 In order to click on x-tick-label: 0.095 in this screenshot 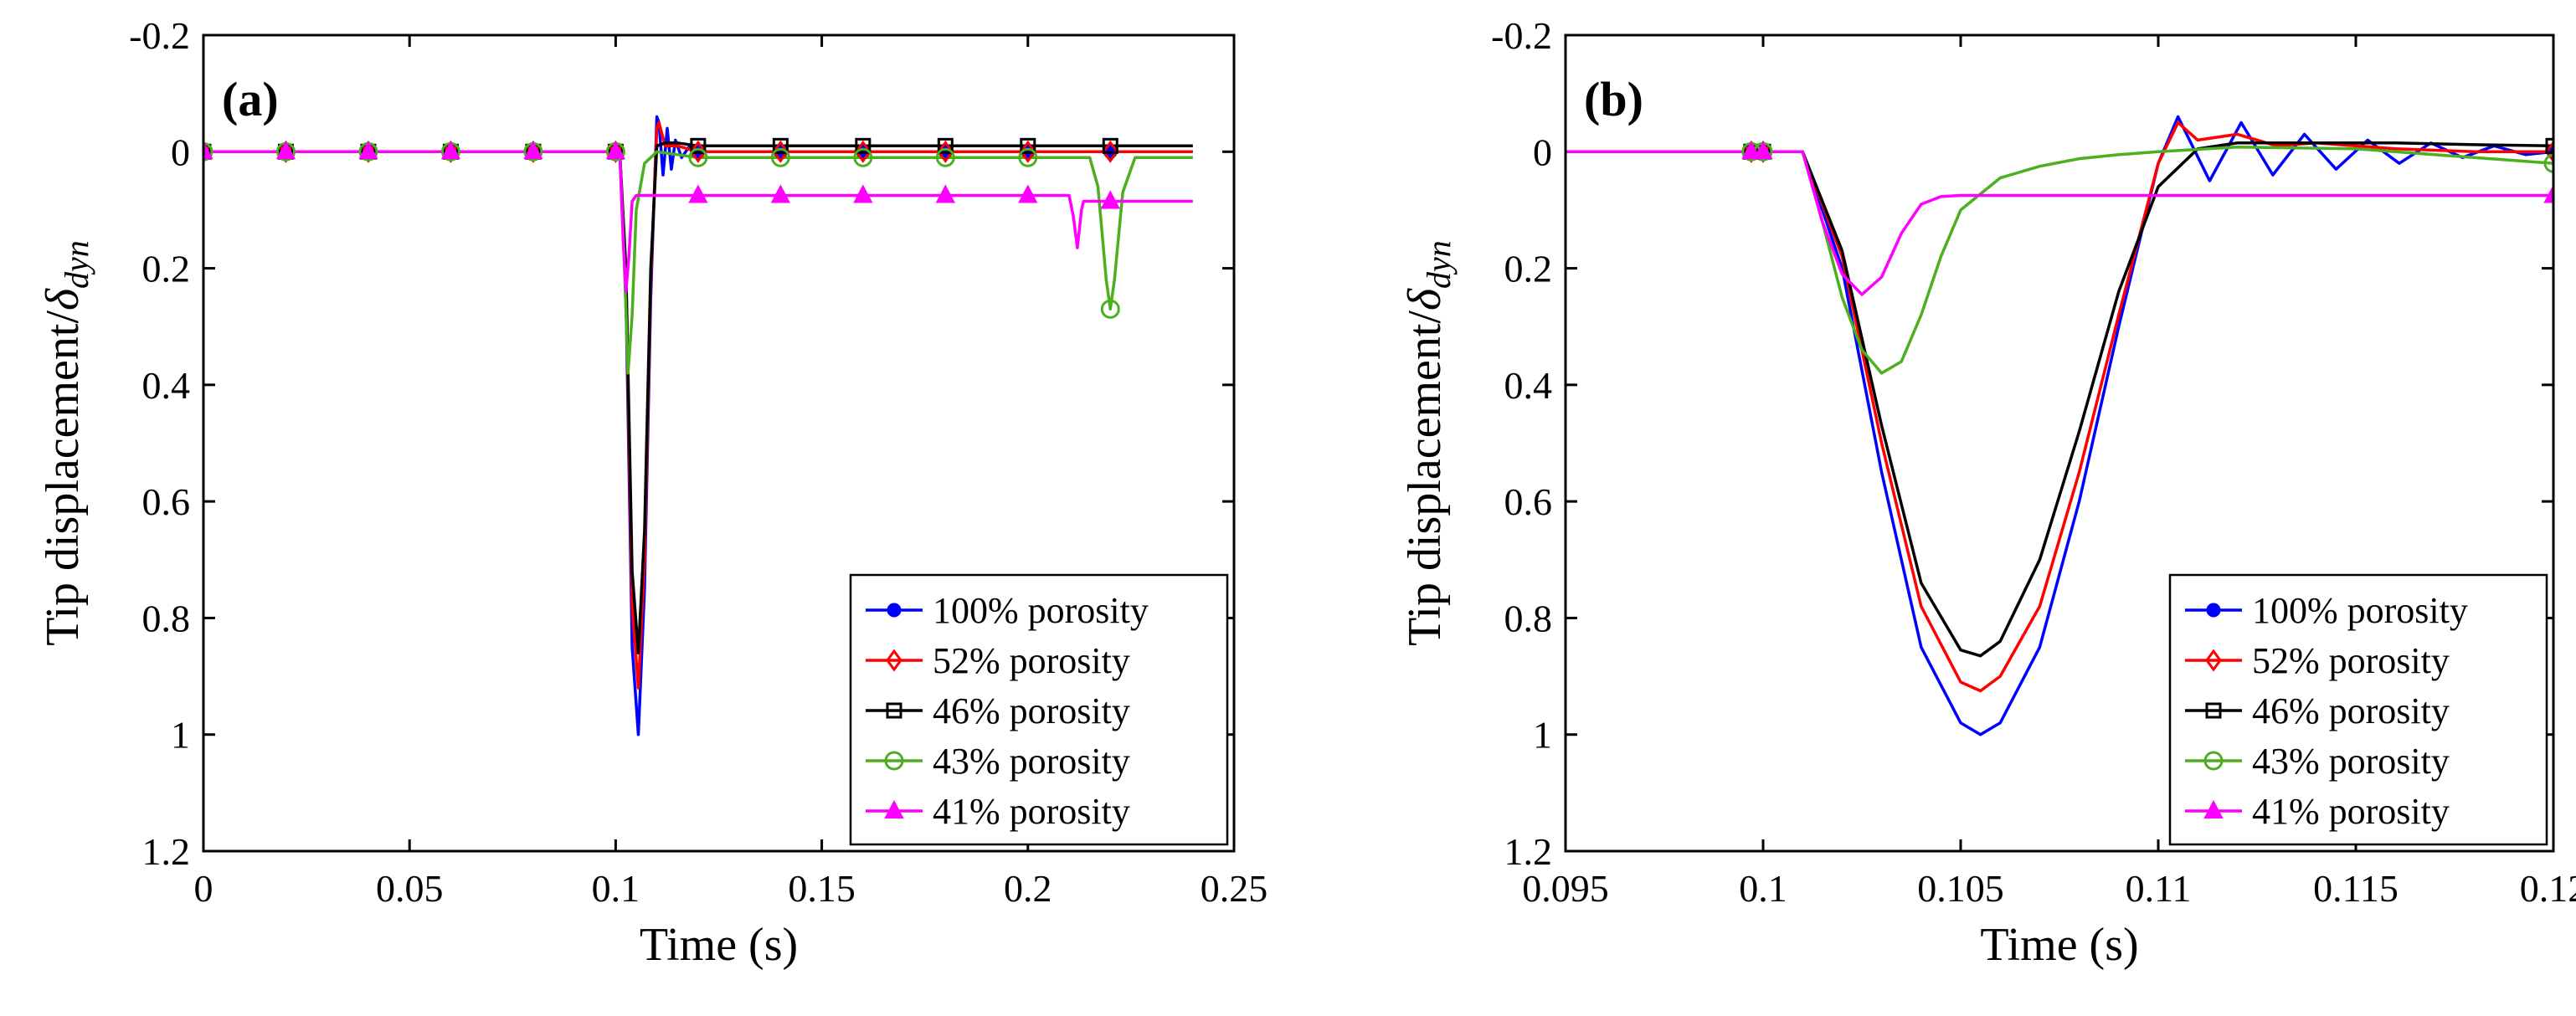, I will do `click(1566, 889)`.